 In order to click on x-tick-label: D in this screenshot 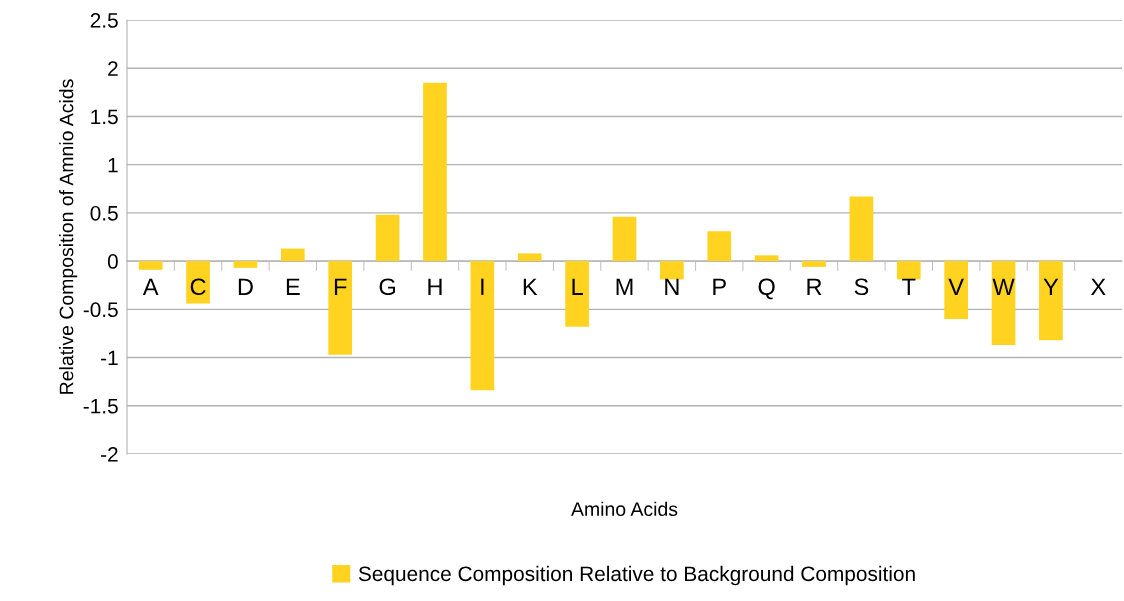, I will do `click(245, 286)`.